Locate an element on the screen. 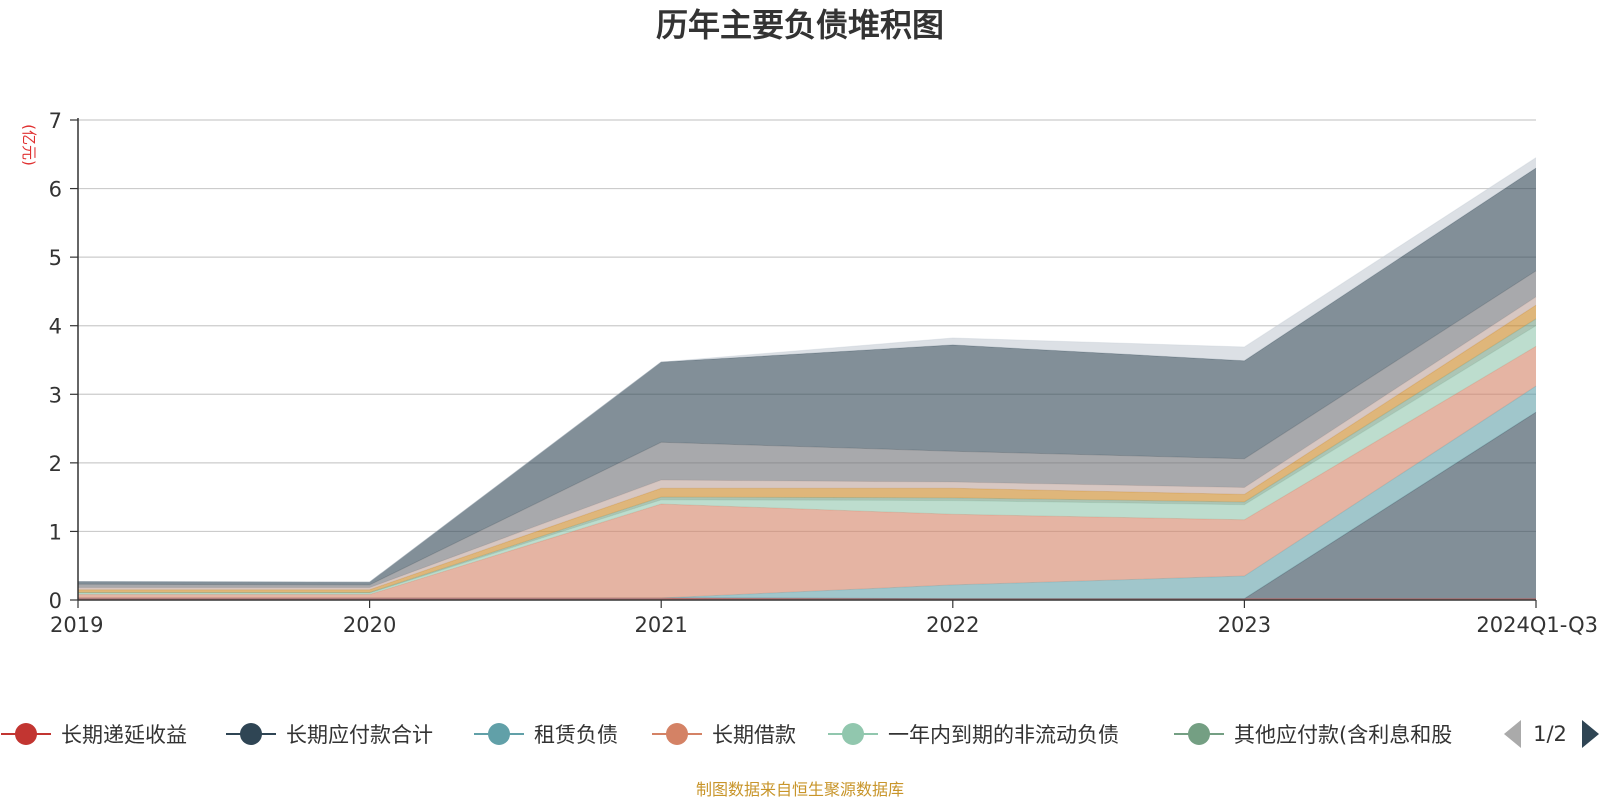 This screenshot has height=800, width=1600. y-tick-label: 5 is located at coordinates (55, 258).